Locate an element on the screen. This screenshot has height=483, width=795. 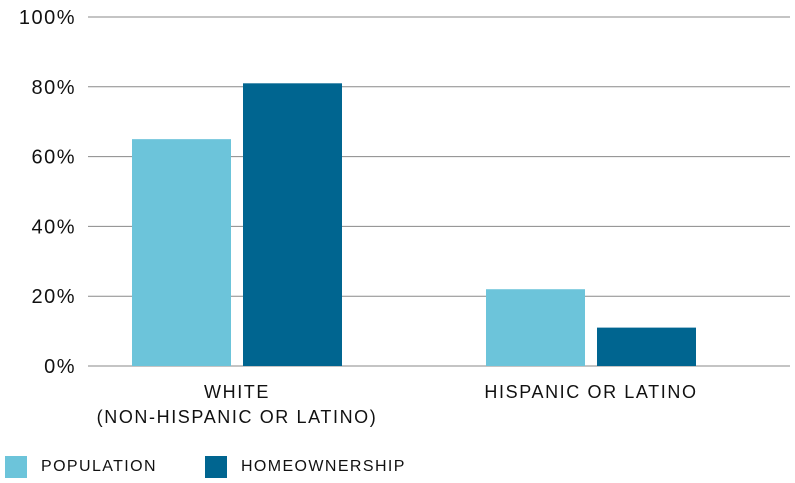
legend: POPULATION HOMEOWNERSHIP is located at coordinates (229, 467).